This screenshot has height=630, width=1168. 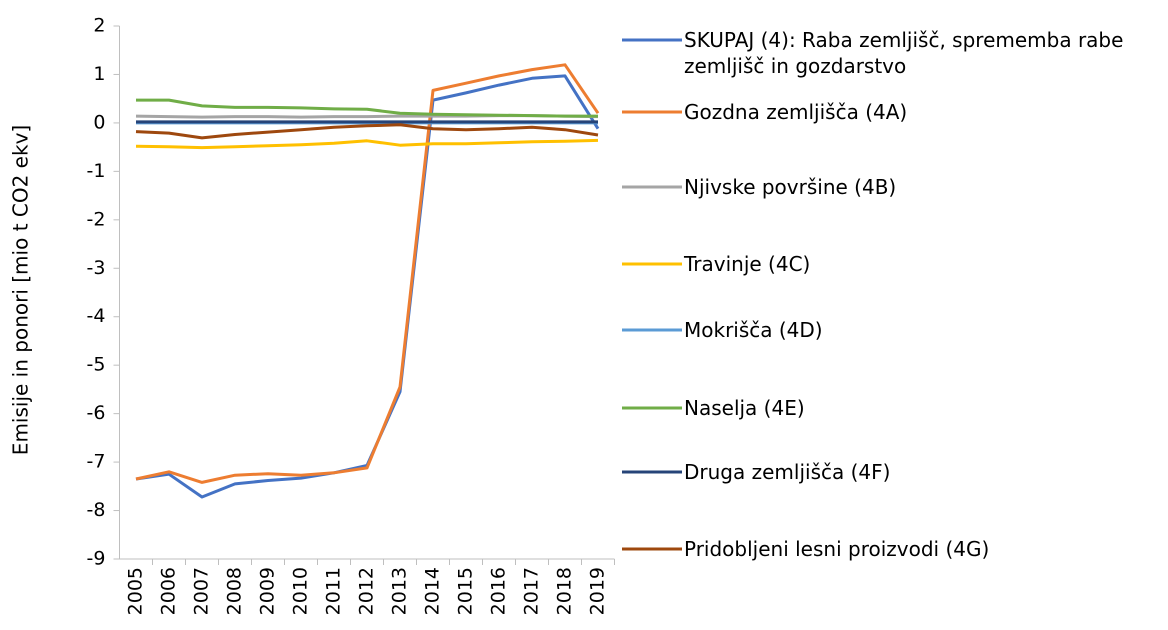 I want to click on legend-label: Druga zemljišča (4F), so click(x=787, y=472).